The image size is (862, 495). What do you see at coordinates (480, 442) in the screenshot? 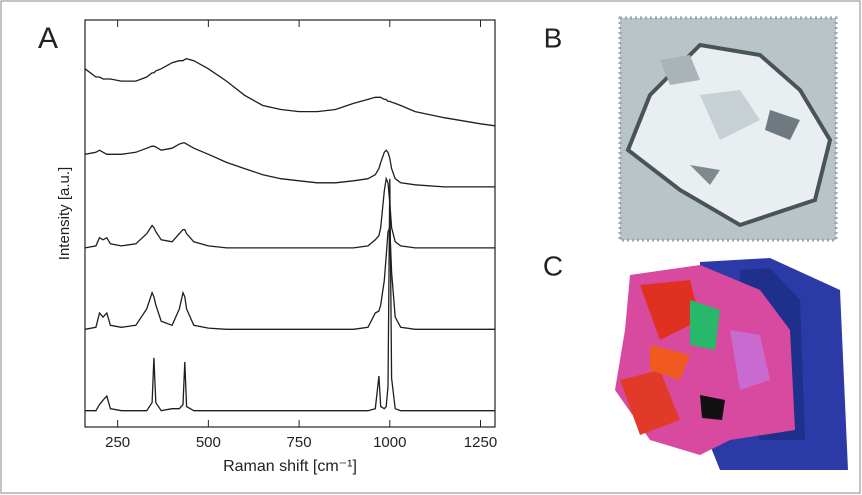
I see `x-tick-label: 1250` at bounding box center [480, 442].